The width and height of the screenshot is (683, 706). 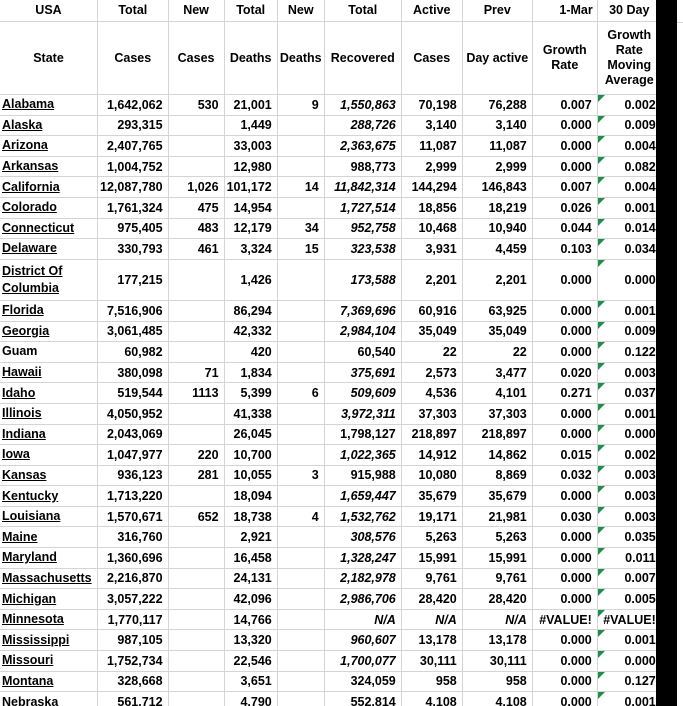 What do you see at coordinates (362, 599) in the screenshot?
I see `cell-recovered: 2,986,706` at bounding box center [362, 599].